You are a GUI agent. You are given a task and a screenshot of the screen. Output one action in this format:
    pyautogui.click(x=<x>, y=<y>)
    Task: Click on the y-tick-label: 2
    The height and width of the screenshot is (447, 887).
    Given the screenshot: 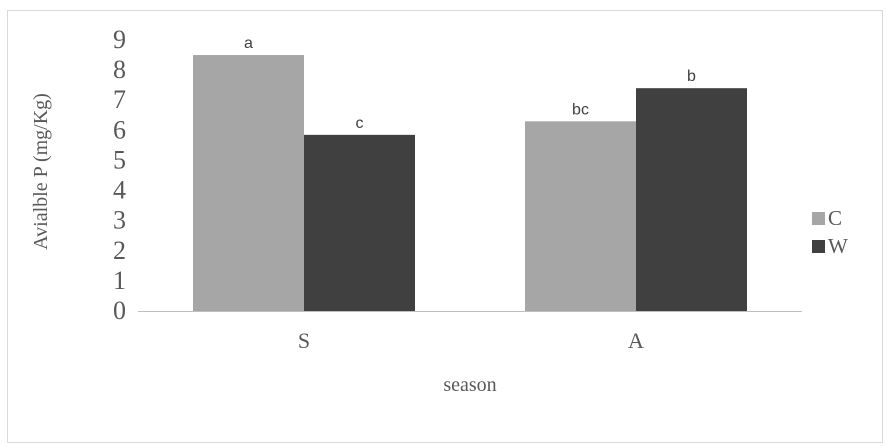 What is the action you would take?
    pyautogui.click(x=119, y=250)
    